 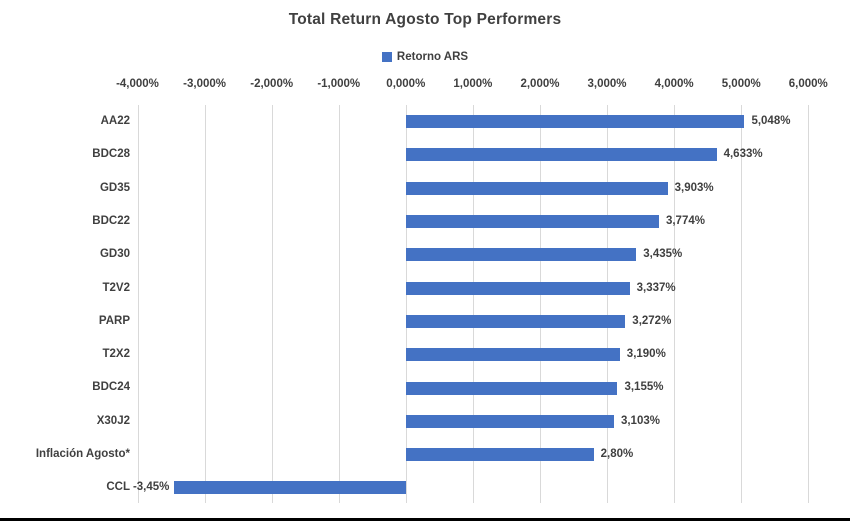 What do you see at coordinates (116, 287) in the screenshot?
I see `category-label: T2V2` at bounding box center [116, 287].